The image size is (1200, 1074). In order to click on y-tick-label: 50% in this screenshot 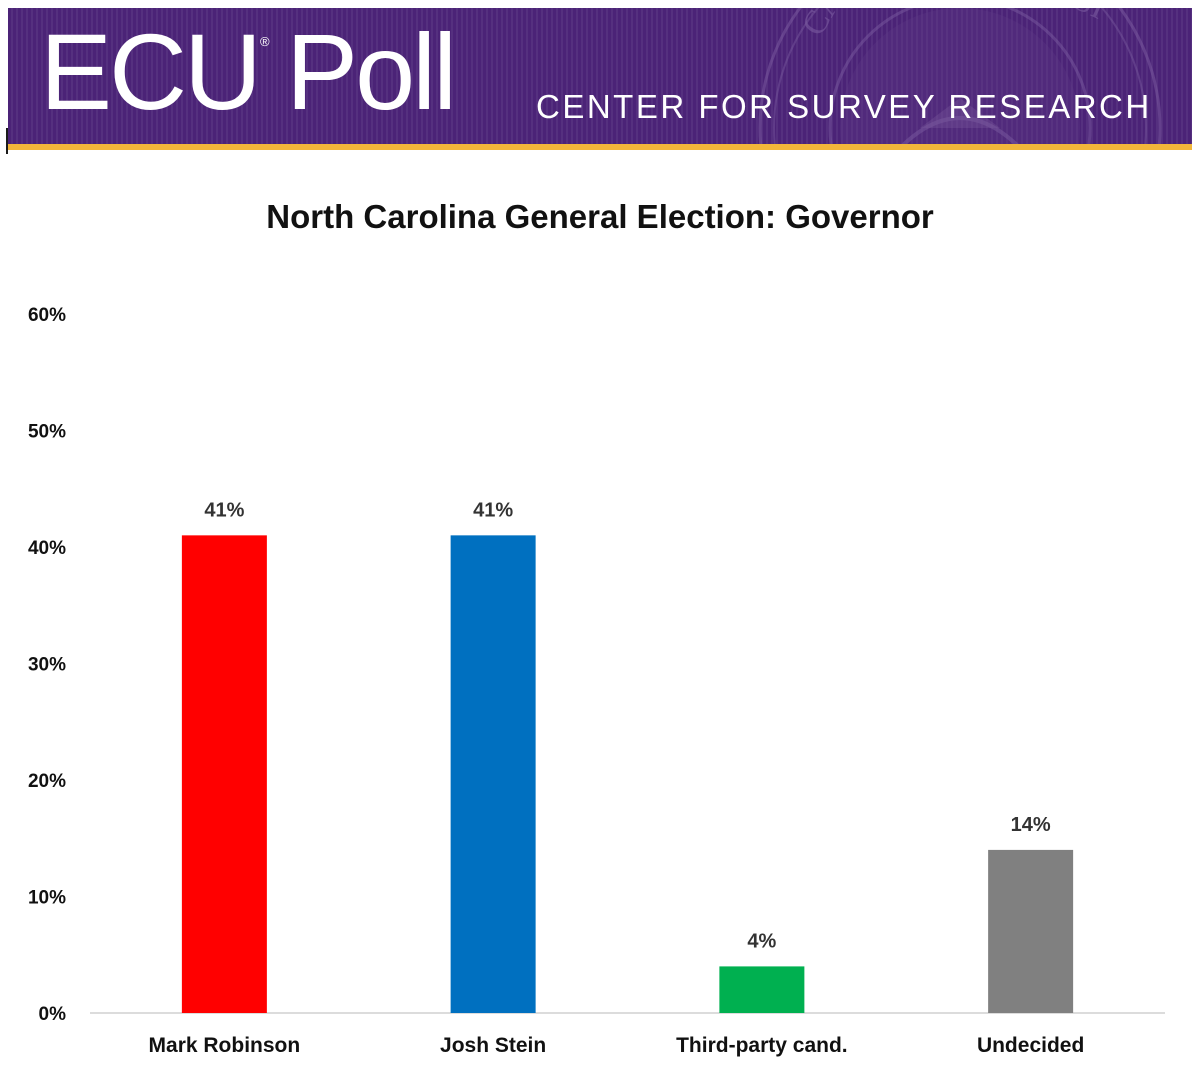, I will do `click(47, 432)`.